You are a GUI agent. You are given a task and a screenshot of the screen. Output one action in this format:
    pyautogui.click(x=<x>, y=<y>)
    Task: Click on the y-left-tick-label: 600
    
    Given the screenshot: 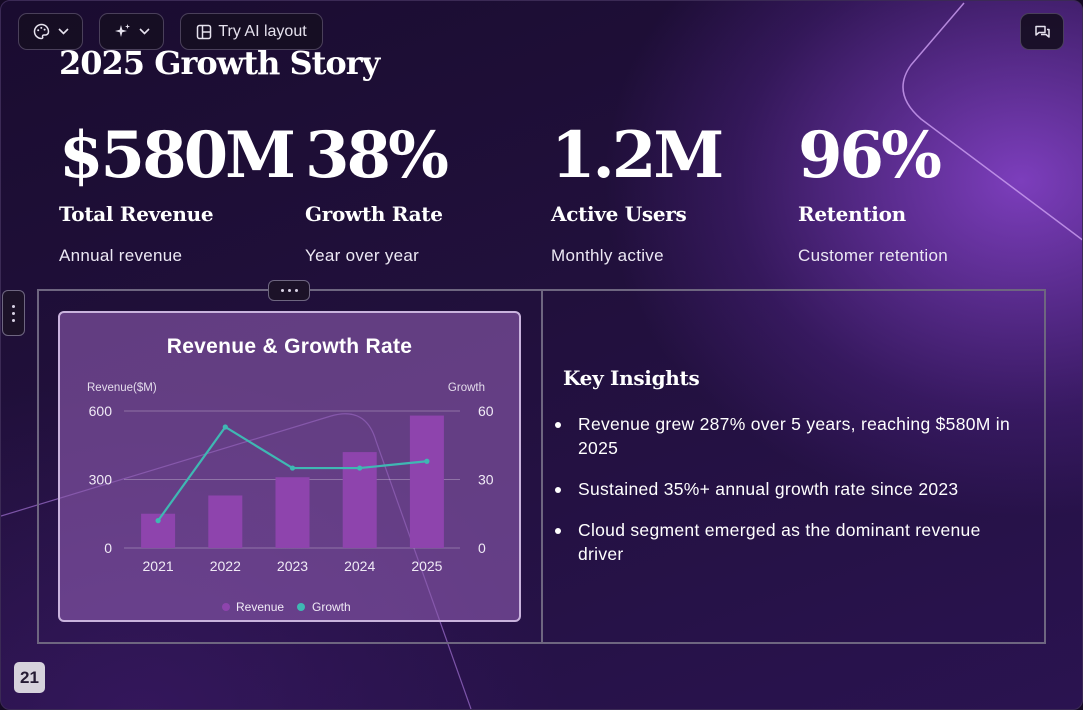 What is the action you would take?
    pyautogui.click(x=101, y=411)
    